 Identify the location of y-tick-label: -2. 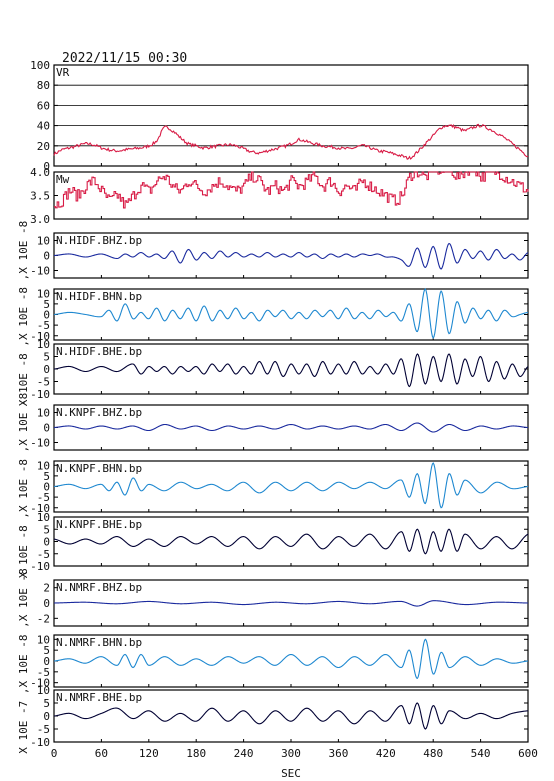
(43, 618).